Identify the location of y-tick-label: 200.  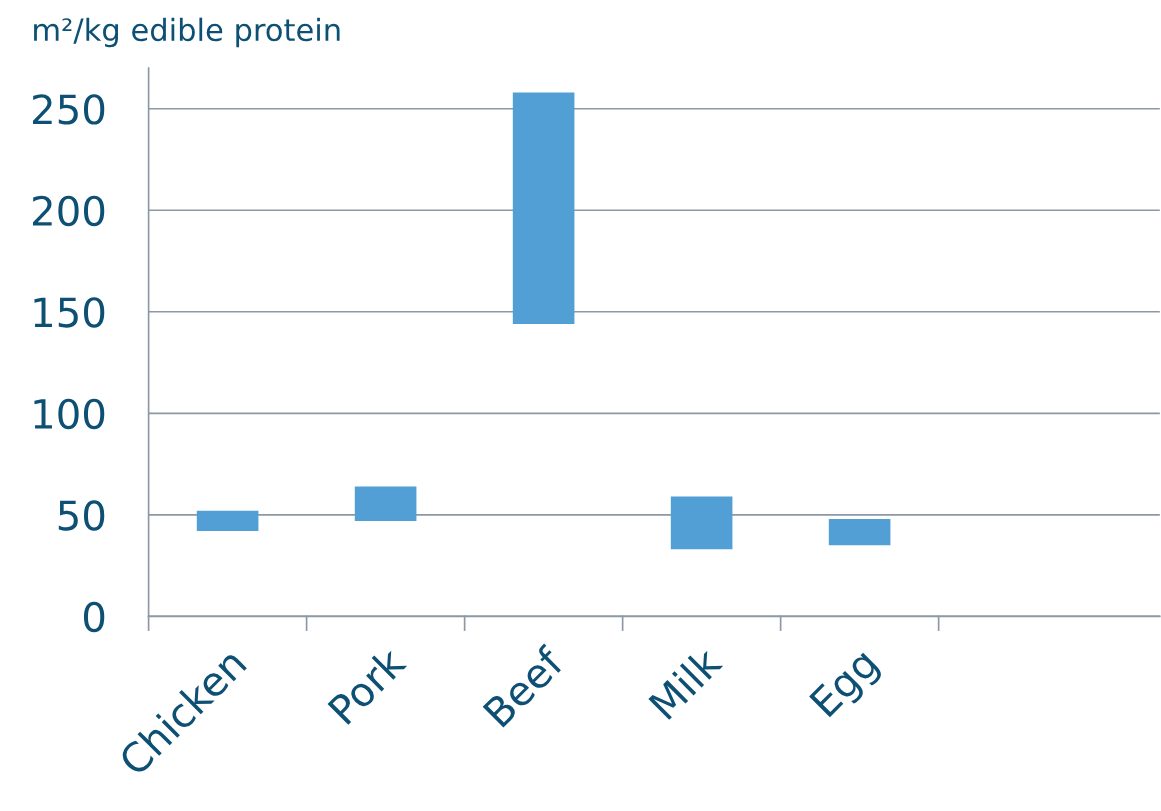
(69, 211).